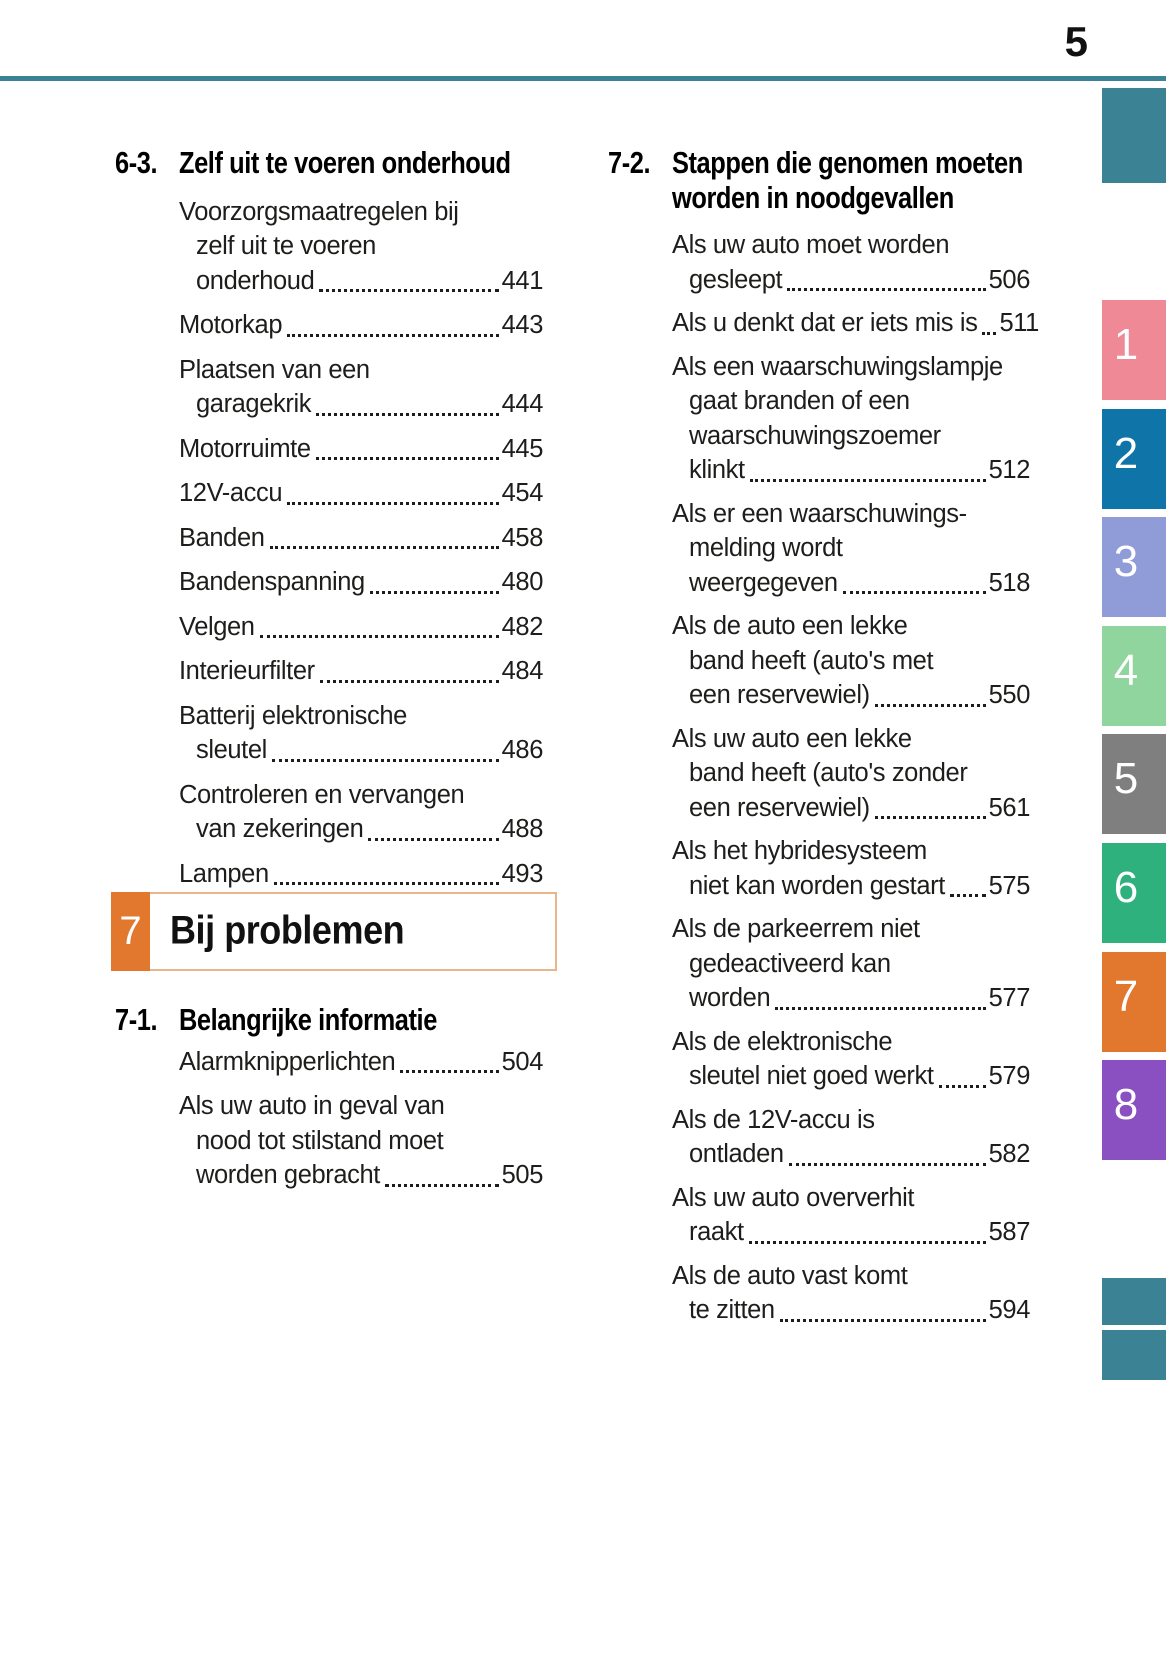 The width and height of the screenshot is (1166, 1654). I want to click on toc-entry: Bandenspanning 480, so click(361, 582).